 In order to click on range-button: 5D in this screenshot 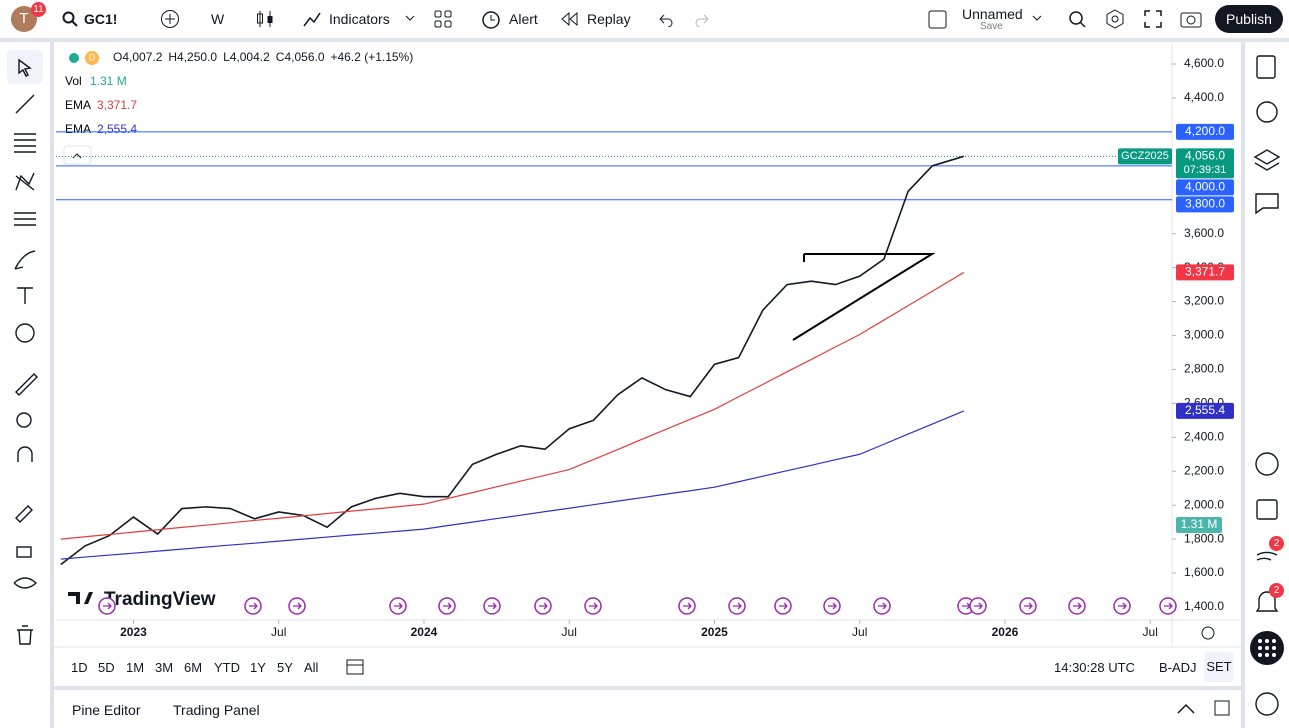, I will do `click(106, 667)`.